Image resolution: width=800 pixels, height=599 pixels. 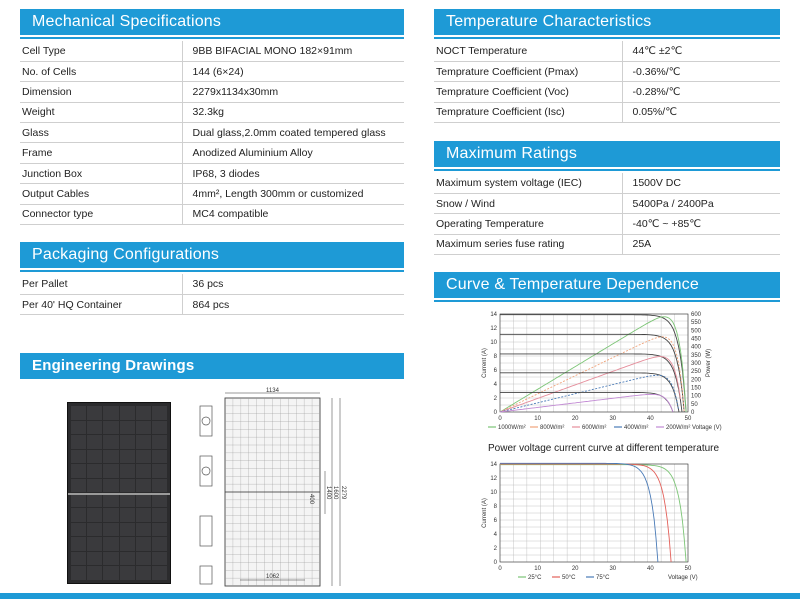 I want to click on y-tick-label: 0, so click(x=496, y=563).